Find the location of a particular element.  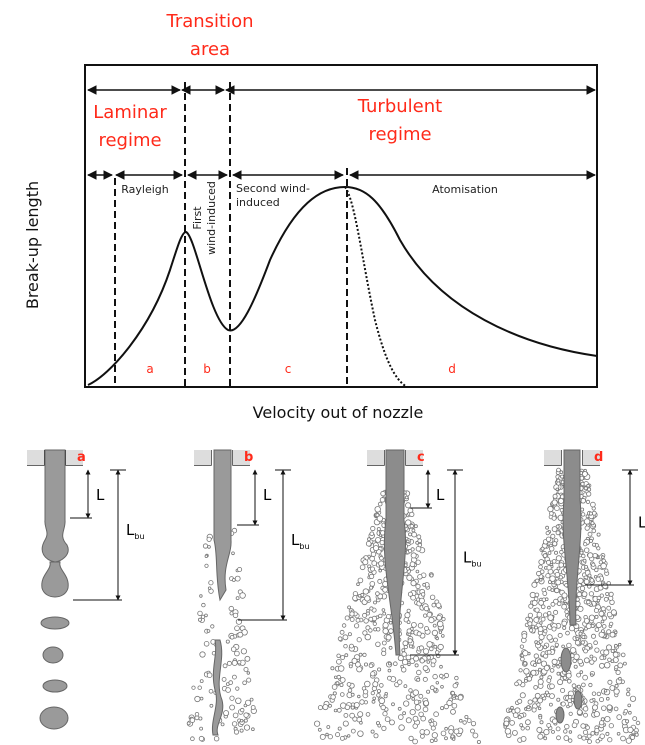

dotted-curve is located at coordinates (376, 287).